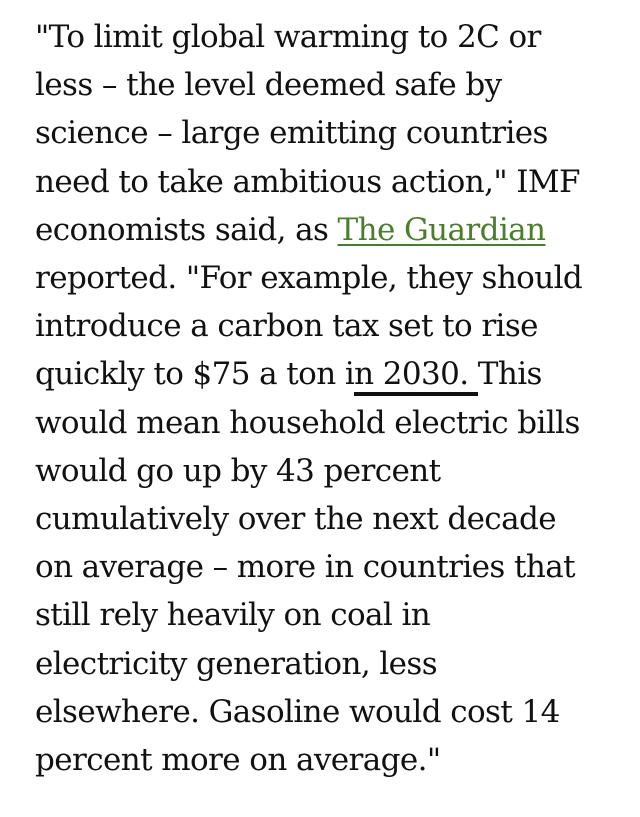  I want to click on article-line: electricity generation, less, so click(236, 663).